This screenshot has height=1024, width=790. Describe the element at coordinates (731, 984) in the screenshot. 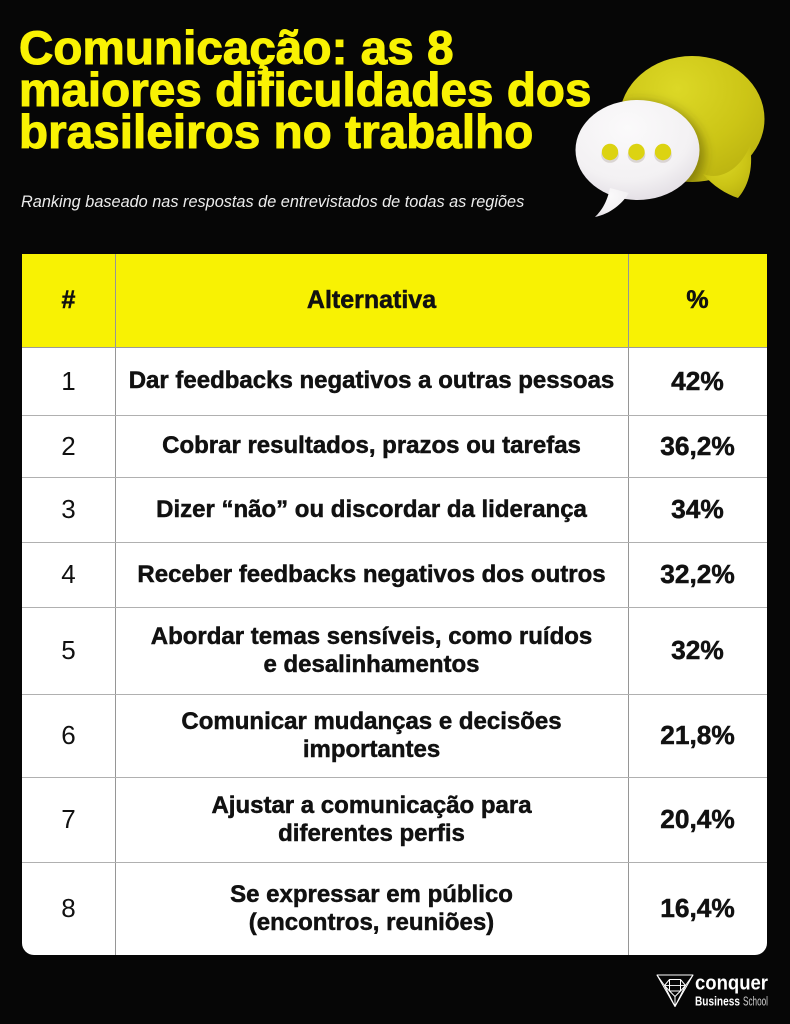

I see `svg-text: conquer` at that location.